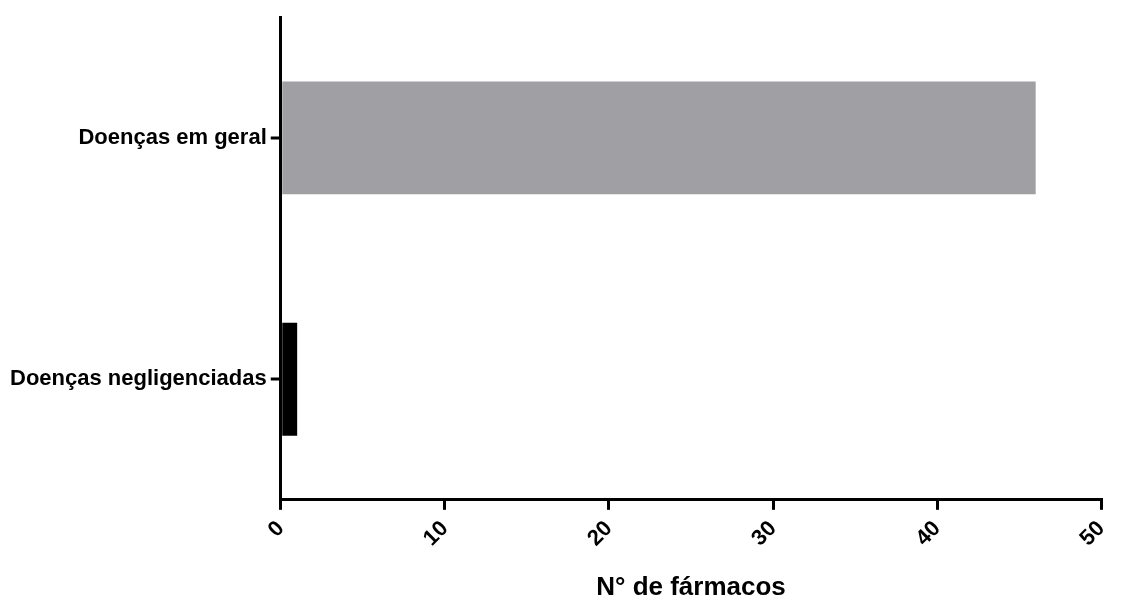 The width and height of the screenshot is (1126, 611). What do you see at coordinates (599, 533) in the screenshot?
I see `x-tick-label: 20` at bounding box center [599, 533].